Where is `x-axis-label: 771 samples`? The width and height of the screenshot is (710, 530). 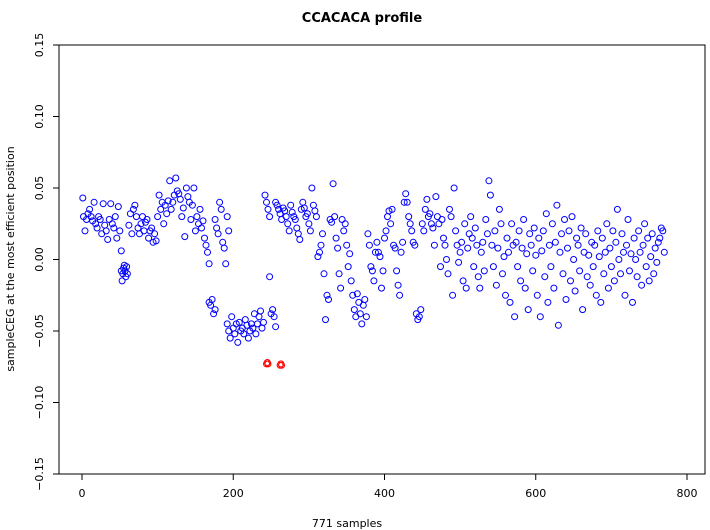 x-axis-label: 771 samples is located at coordinates (347, 523).